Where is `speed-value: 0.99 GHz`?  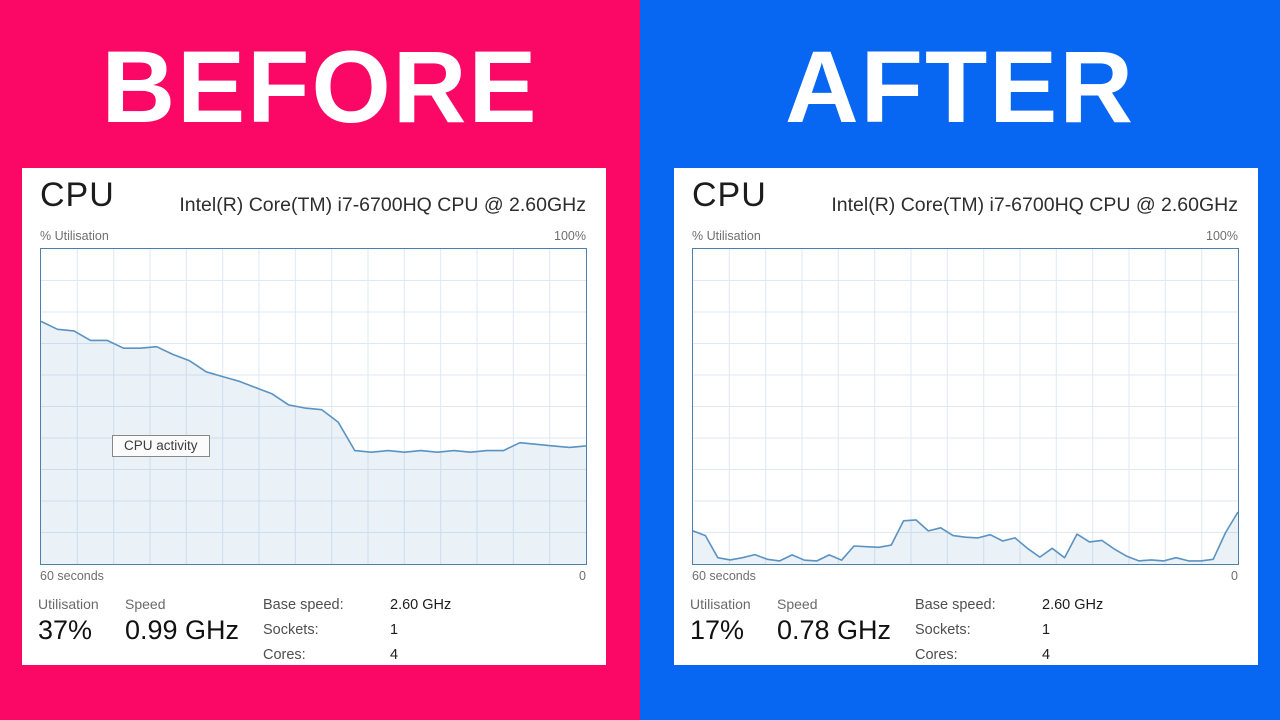 speed-value: 0.99 GHz is located at coordinates (182, 630).